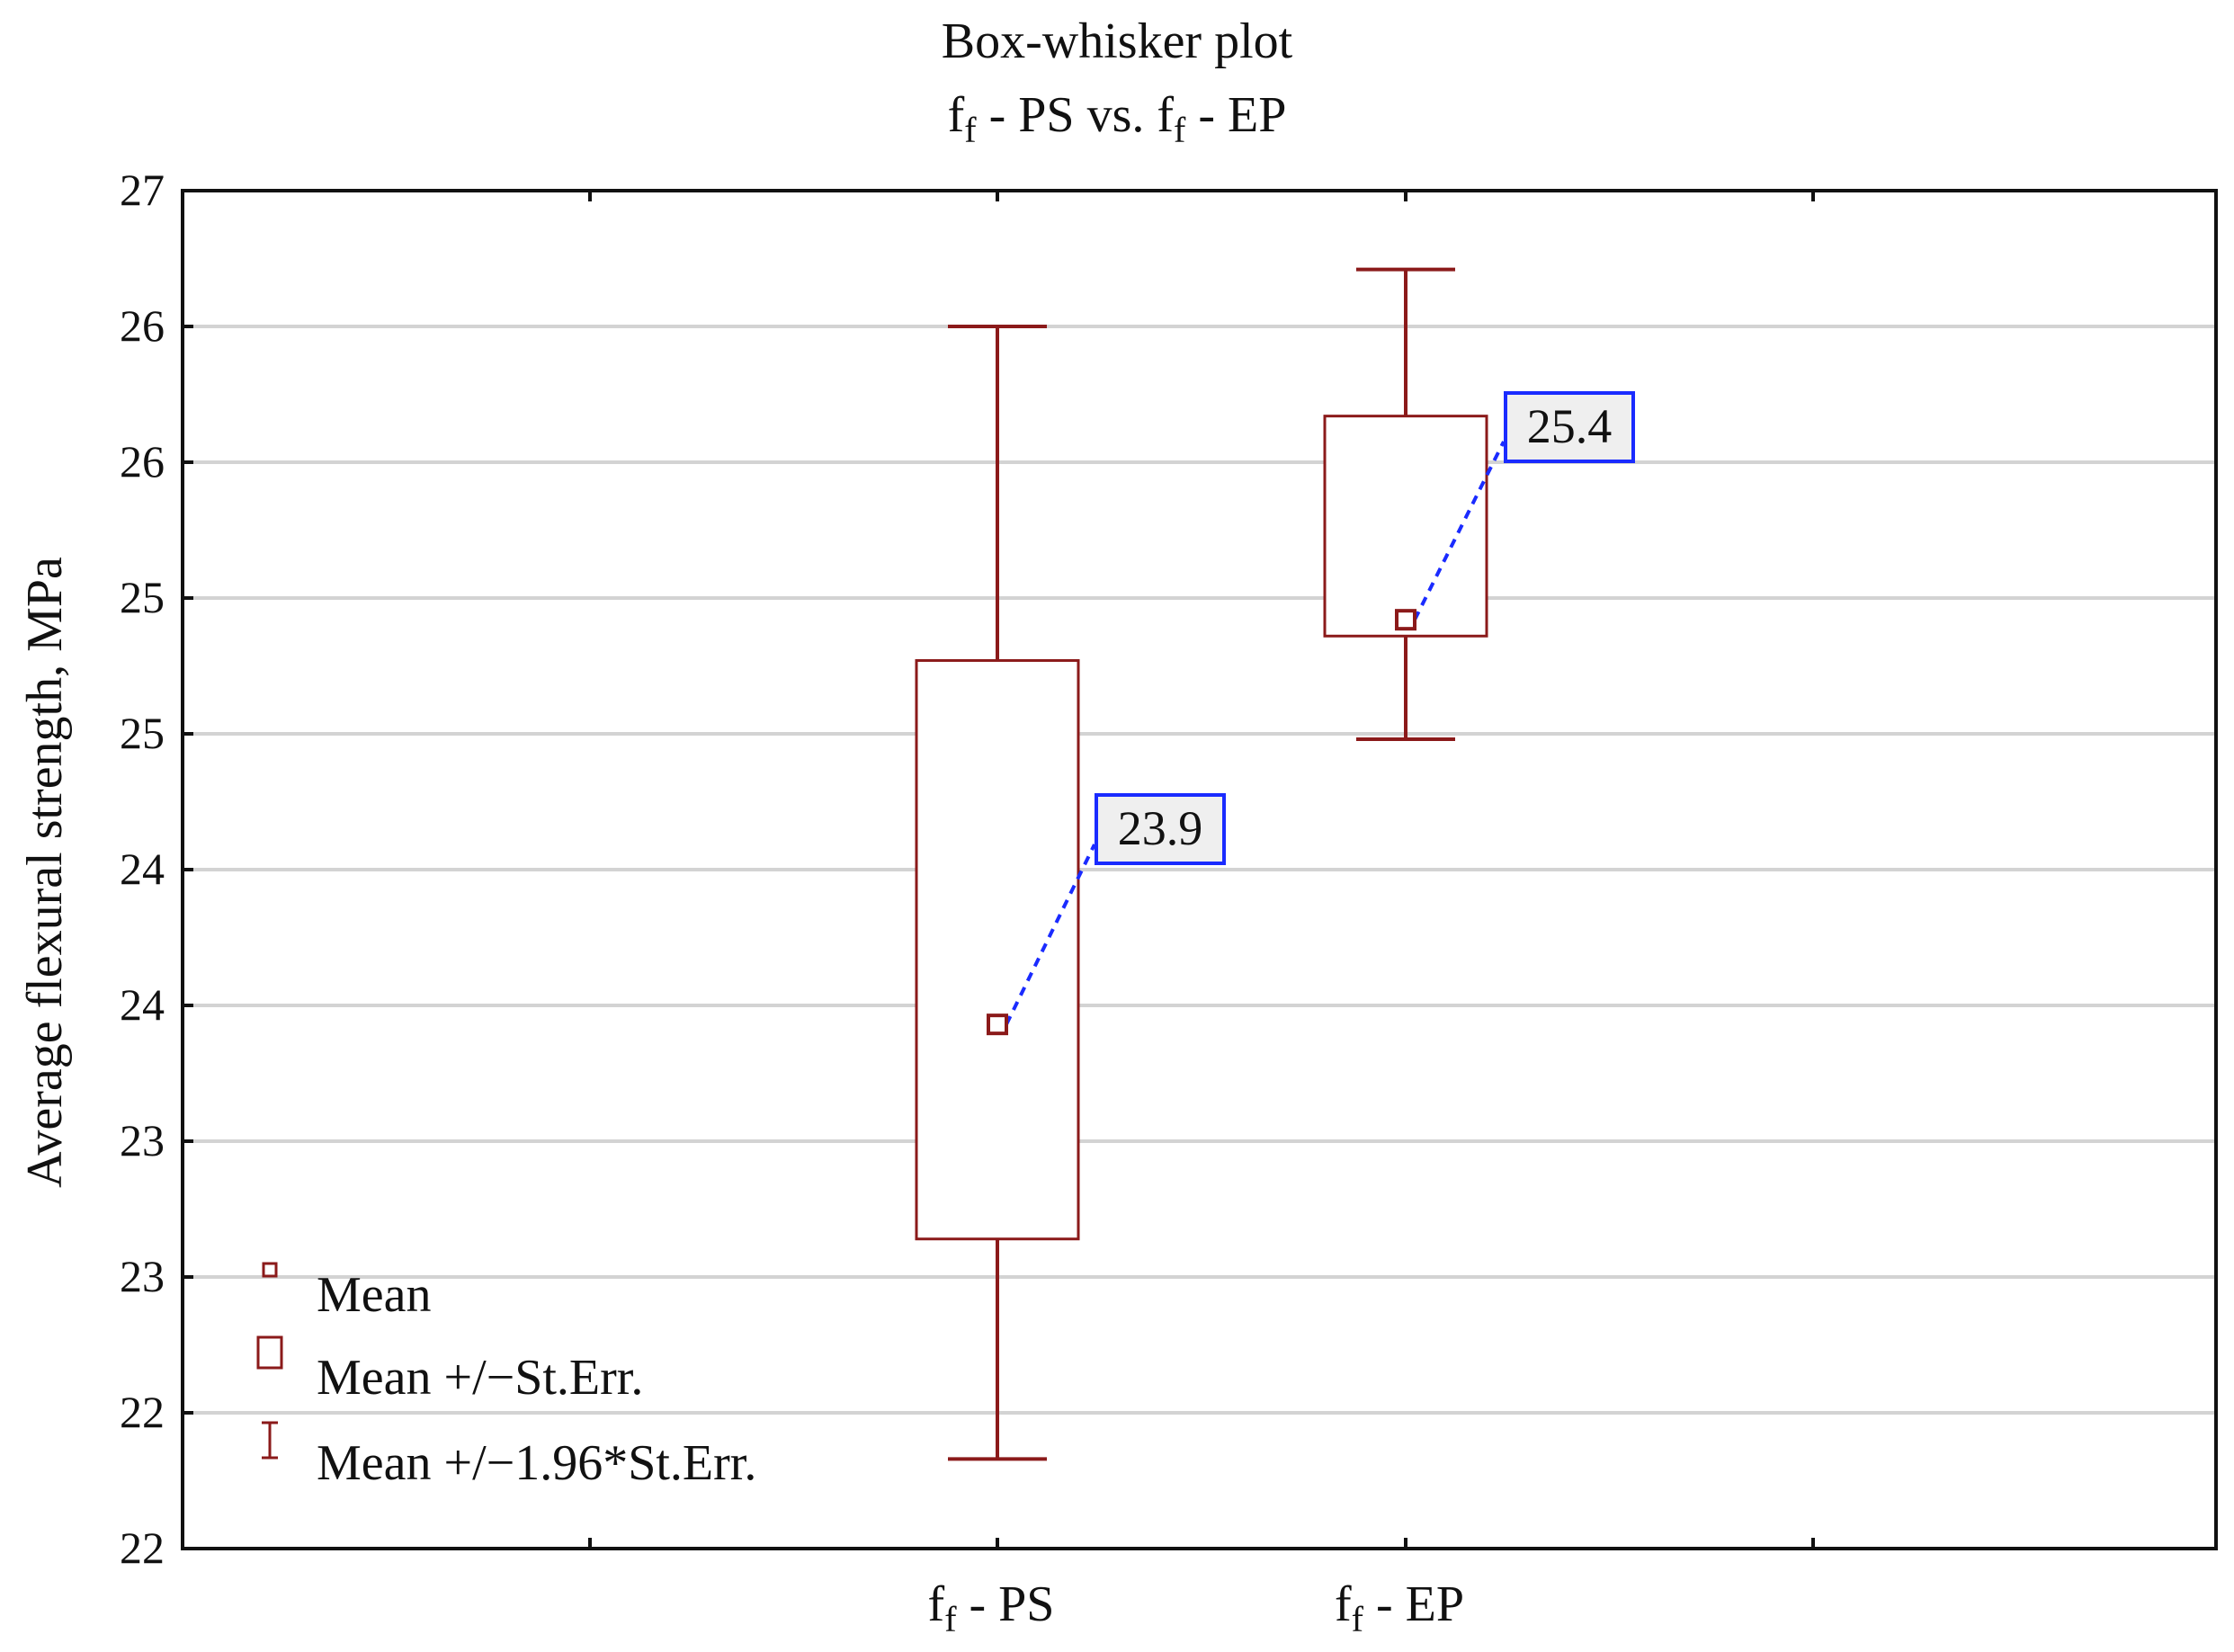 Image resolution: width=2234 pixels, height=1652 pixels. Describe the element at coordinates (956, 115) in the screenshot. I see `subtitle-left-main: f` at that location.